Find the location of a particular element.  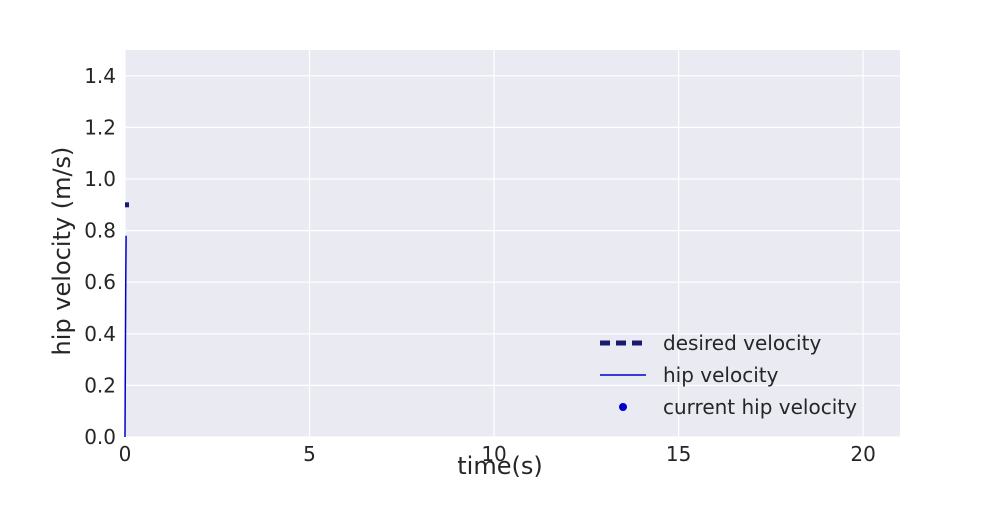

y-tick-label: 0.2 is located at coordinates (100, 385).